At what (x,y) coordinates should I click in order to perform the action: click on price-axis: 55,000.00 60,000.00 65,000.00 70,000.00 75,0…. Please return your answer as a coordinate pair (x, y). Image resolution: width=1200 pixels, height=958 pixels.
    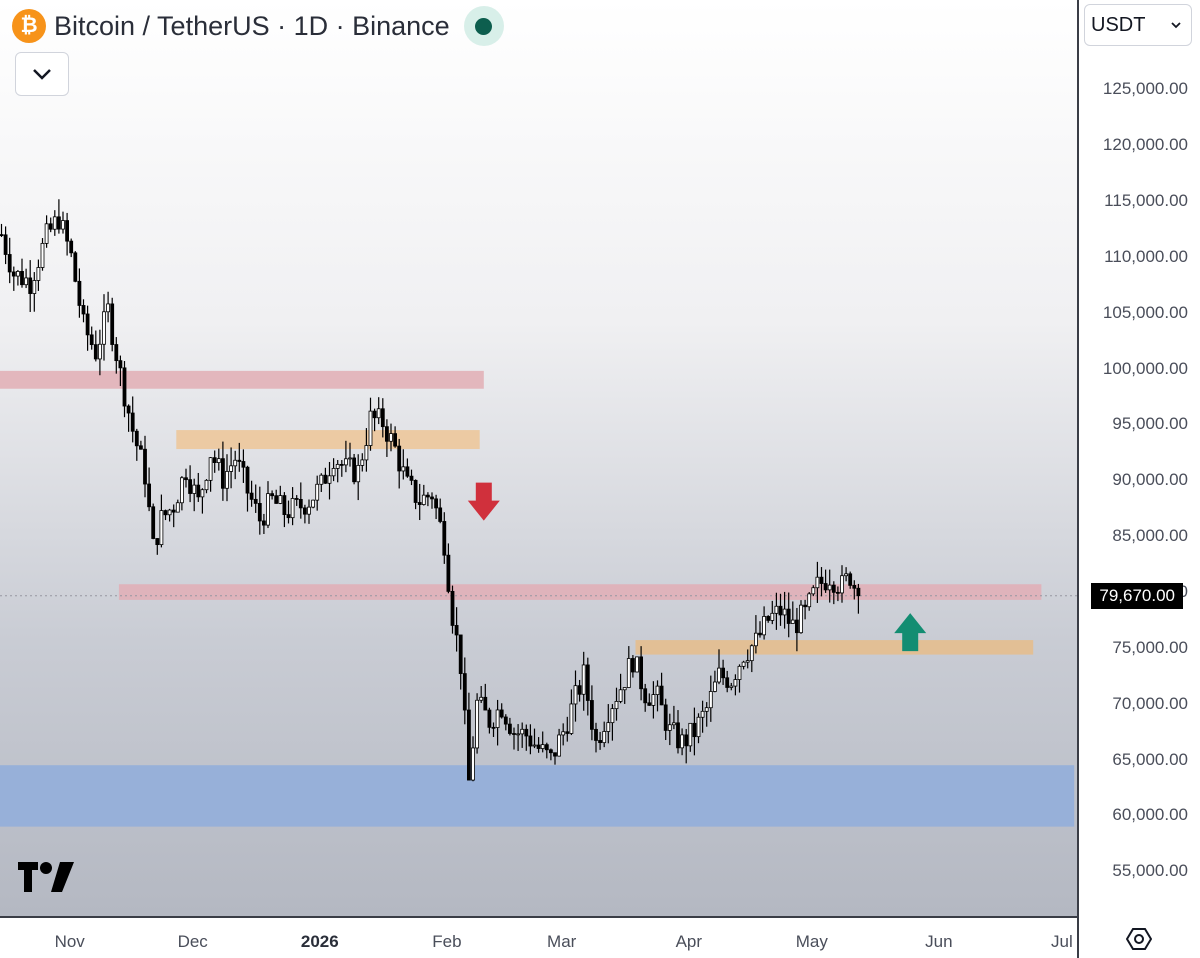
    Looking at the image, I should click on (1138, 479).